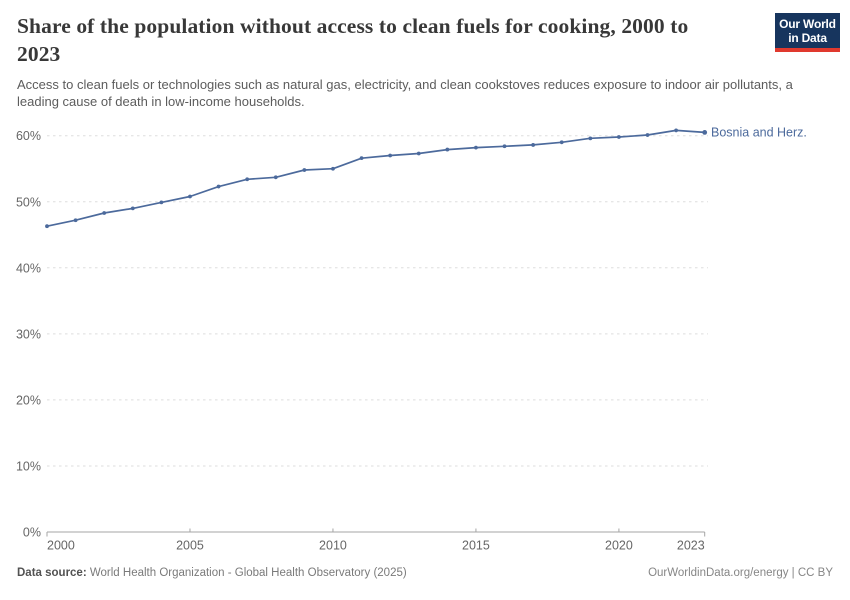 This screenshot has width=850, height=600. What do you see at coordinates (476, 546) in the screenshot?
I see `x-tick-label: 2015` at bounding box center [476, 546].